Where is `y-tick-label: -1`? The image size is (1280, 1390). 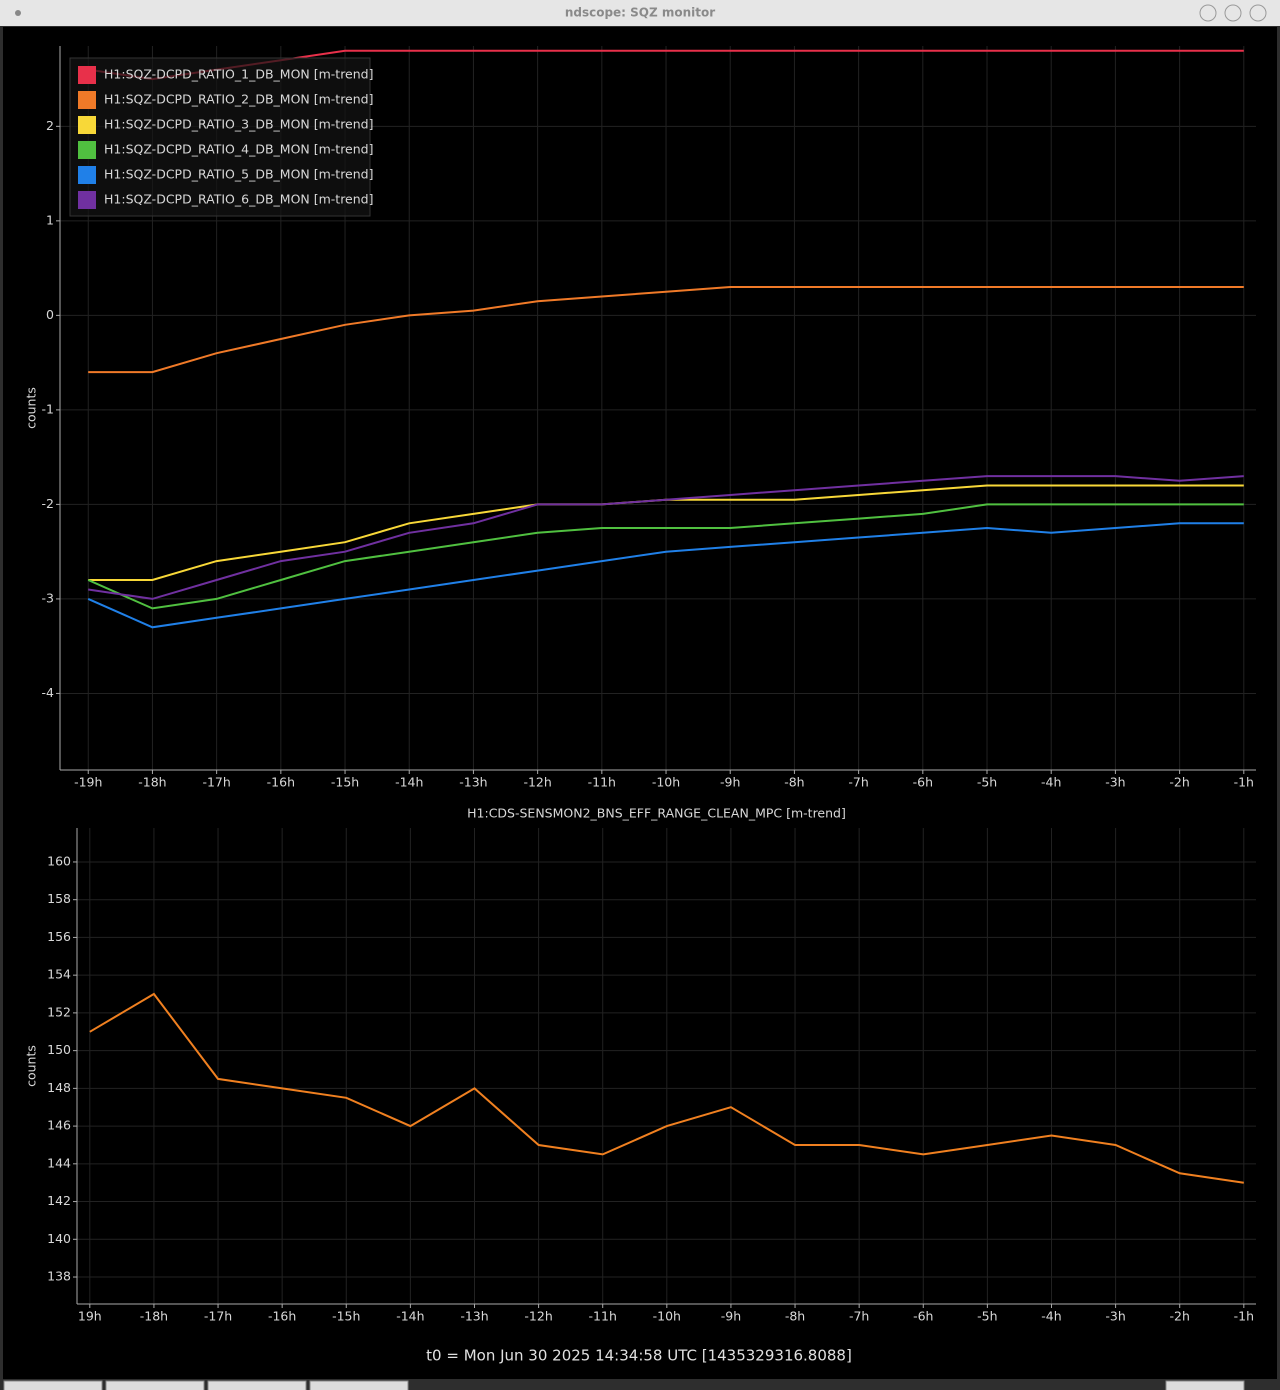 y-tick-label: -1 is located at coordinates (48, 408).